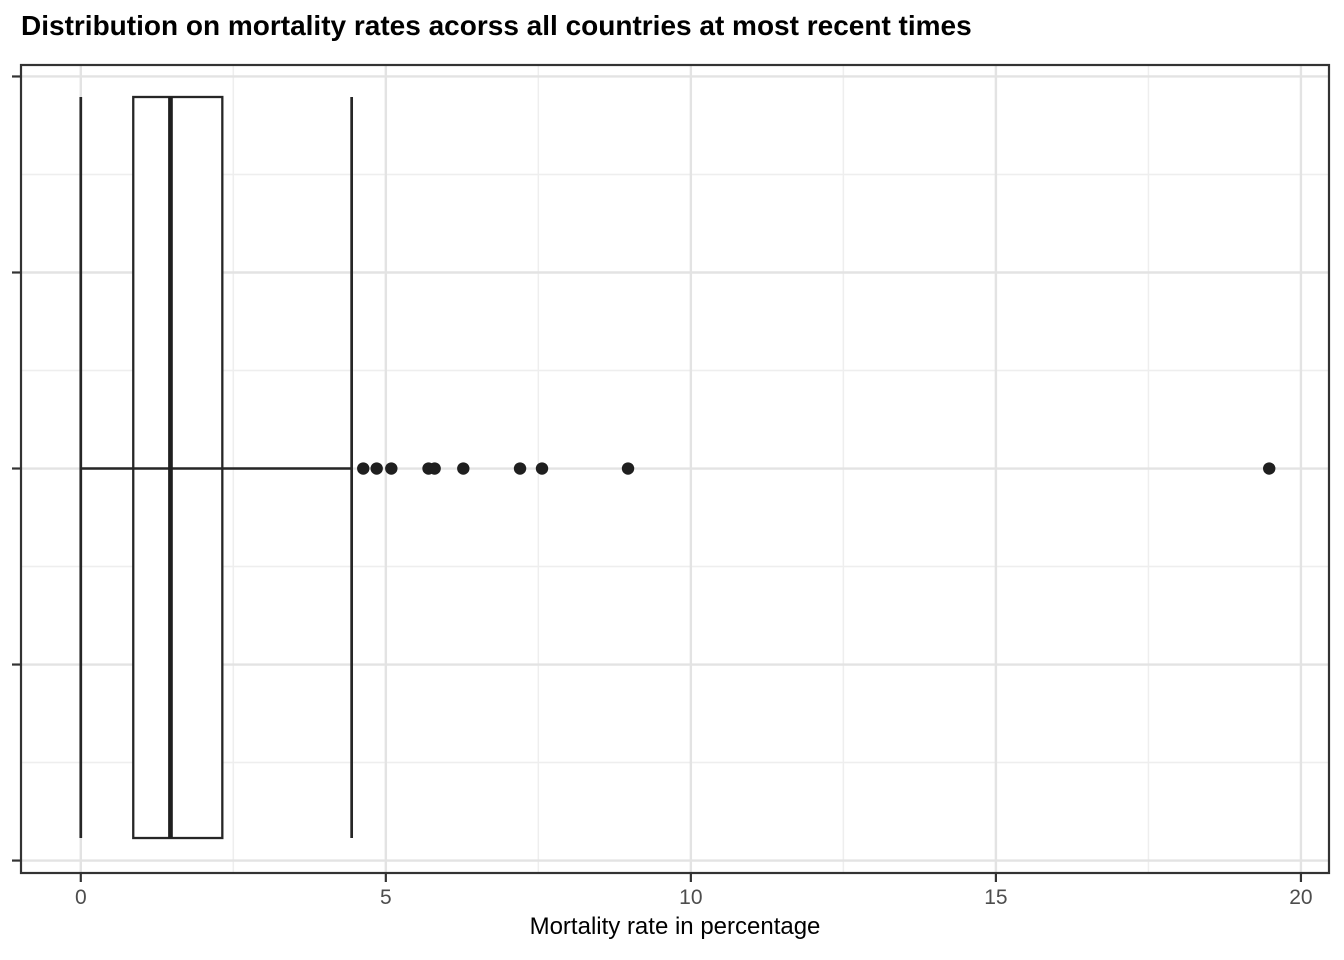  I want to click on x-tick-label: 20, so click(1300, 897).